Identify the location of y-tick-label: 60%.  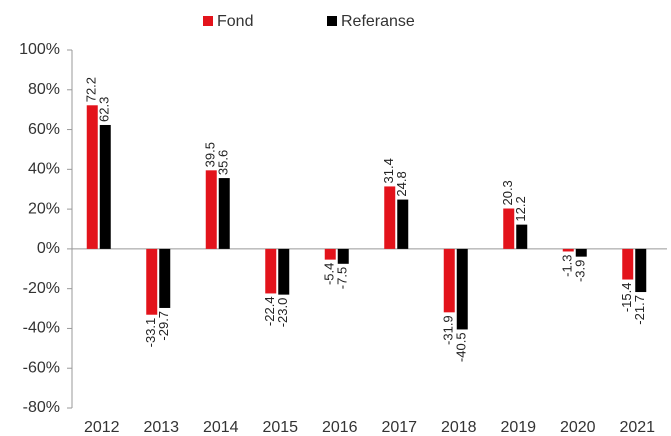
(44, 129).